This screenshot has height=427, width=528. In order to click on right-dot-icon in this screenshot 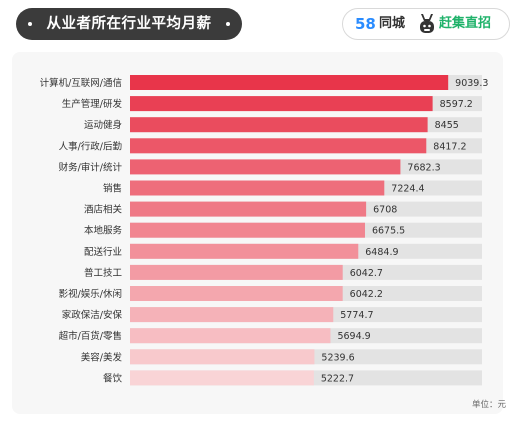, I will do `click(228, 24)`.